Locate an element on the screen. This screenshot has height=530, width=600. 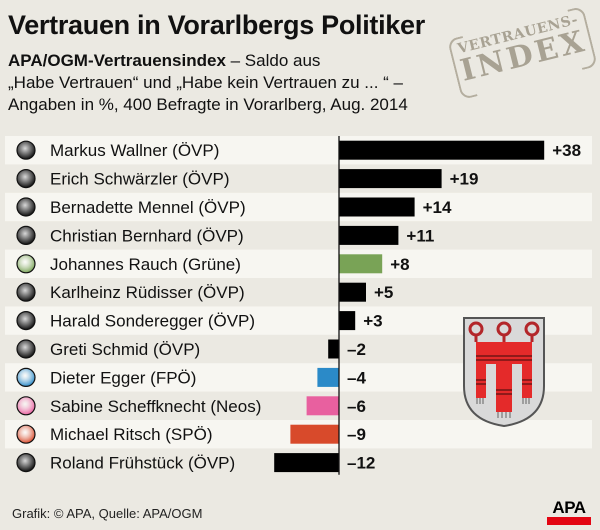
category-label: Bernadette Mennel (ÖVP) is located at coordinates (148, 207).